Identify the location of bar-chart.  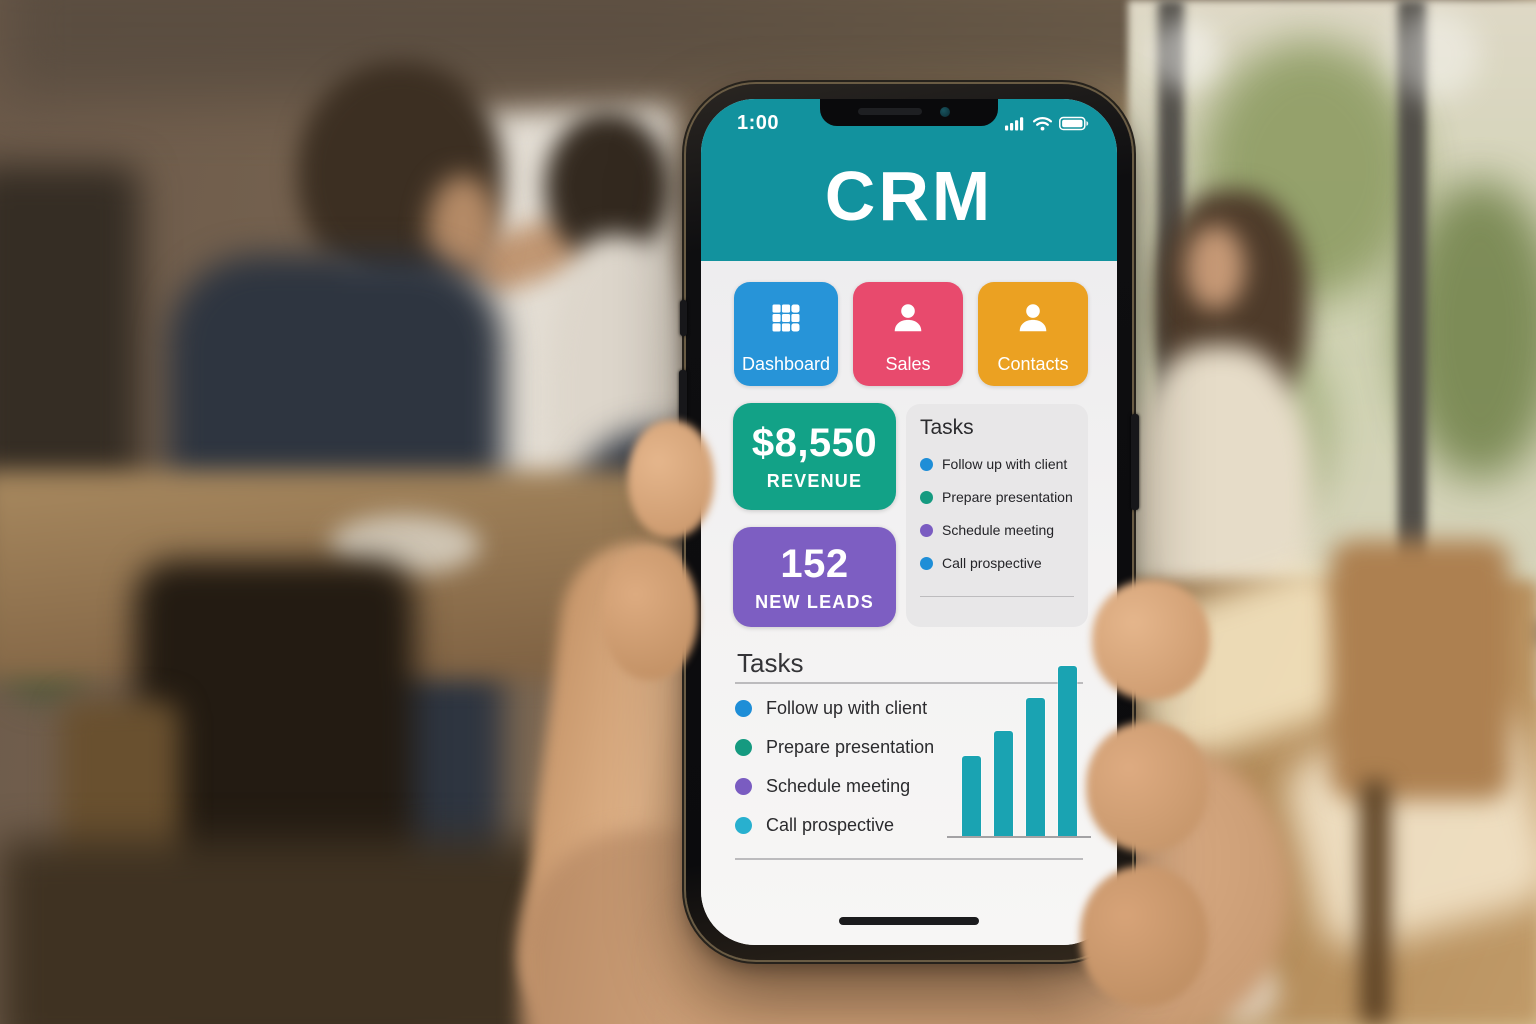
(1019, 752).